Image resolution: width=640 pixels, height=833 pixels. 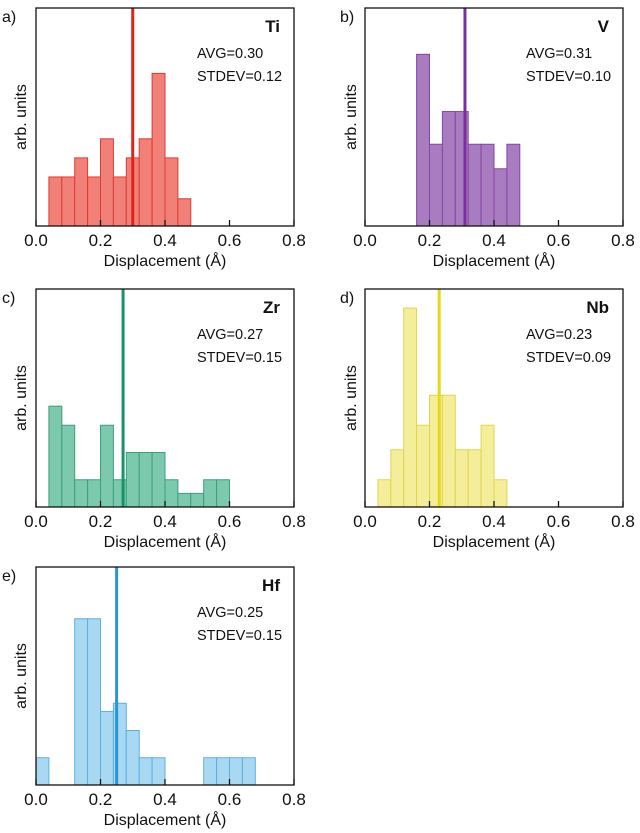 What do you see at coordinates (230, 335) in the screenshot?
I see `avg-annotation: AVG=0.27` at bounding box center [230, 335].